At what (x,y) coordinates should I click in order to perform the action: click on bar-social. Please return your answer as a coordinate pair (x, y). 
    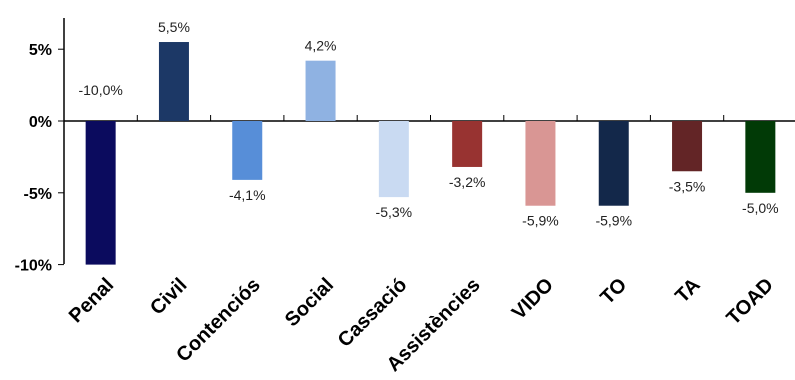
    Looking at the image, I should click on (320, 90).